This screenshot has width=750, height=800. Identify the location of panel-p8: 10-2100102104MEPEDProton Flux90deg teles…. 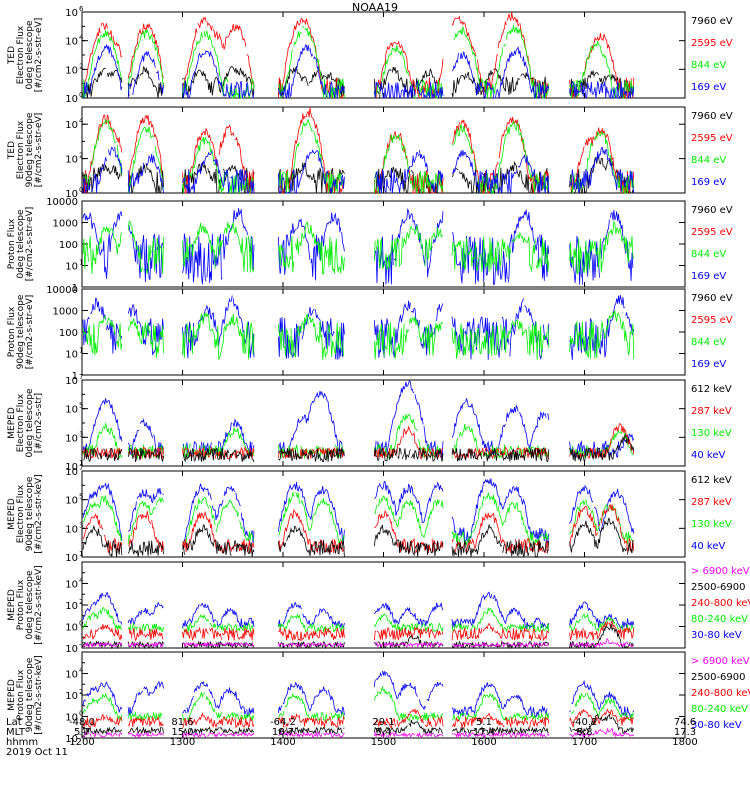
(378, 698).